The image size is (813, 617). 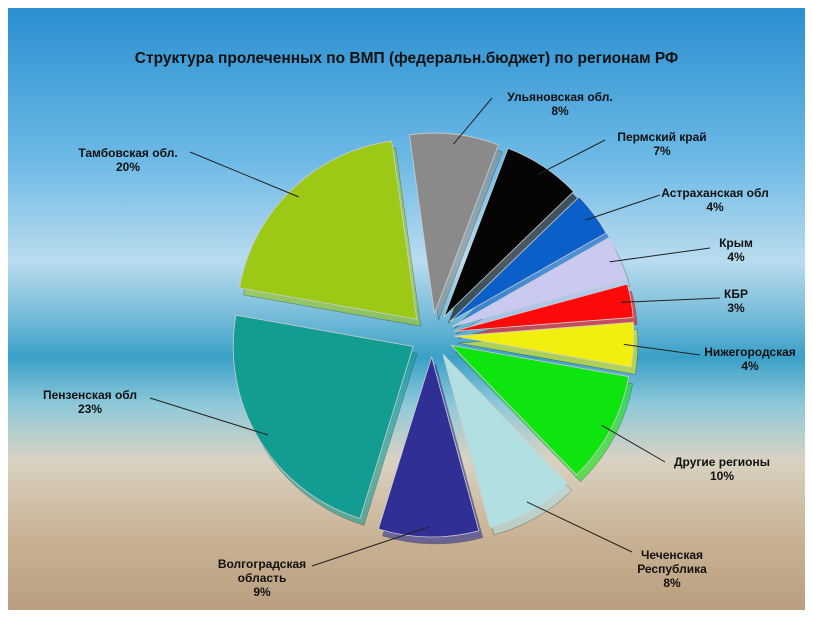 What do you see at coordinates (128, 153) in the screenshot?
I see `slice-label: Тамбовская обл.` at bounding box center [128, 153].